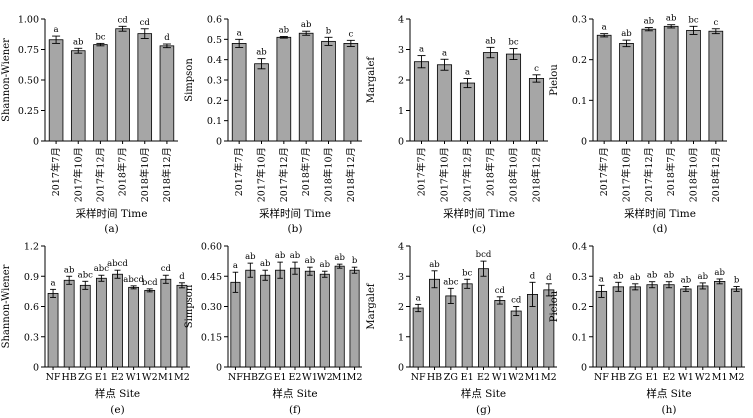 The image size is (753, 418). I want to click on y-axis-label: Margalef, so click(371, 79).